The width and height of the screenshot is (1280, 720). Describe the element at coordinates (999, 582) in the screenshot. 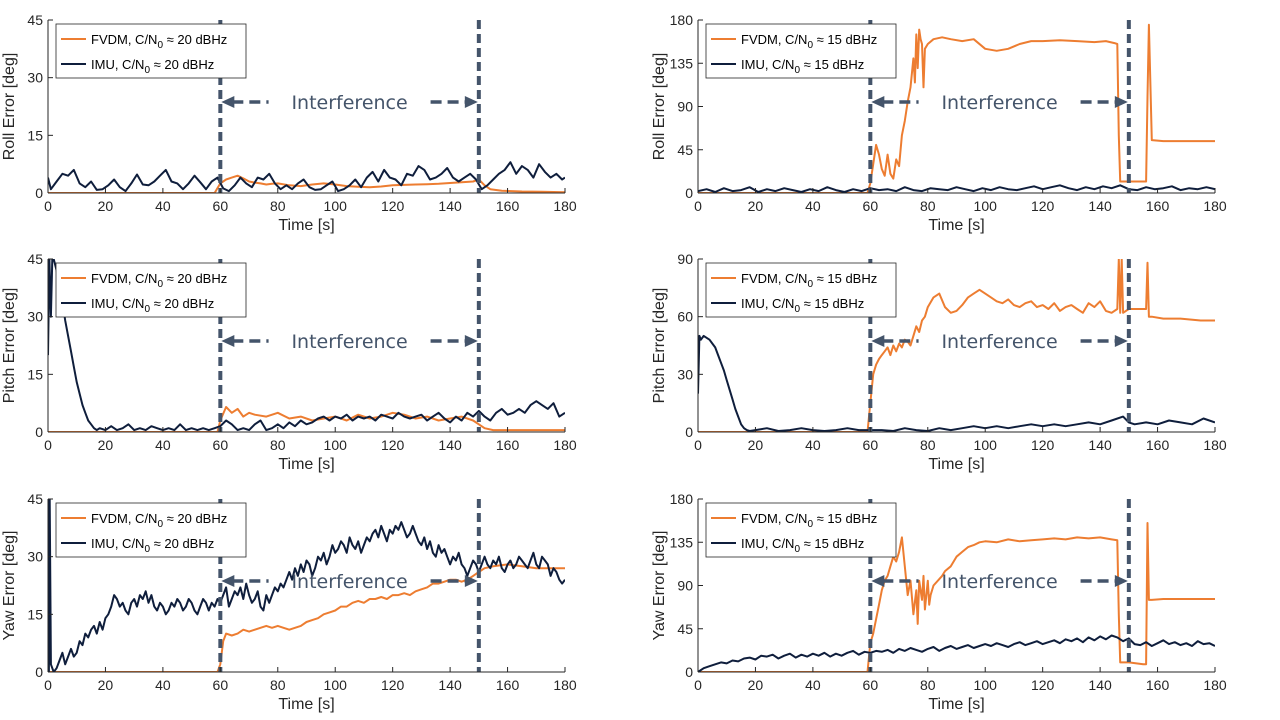

I see `interference-label: Interference` at that location.